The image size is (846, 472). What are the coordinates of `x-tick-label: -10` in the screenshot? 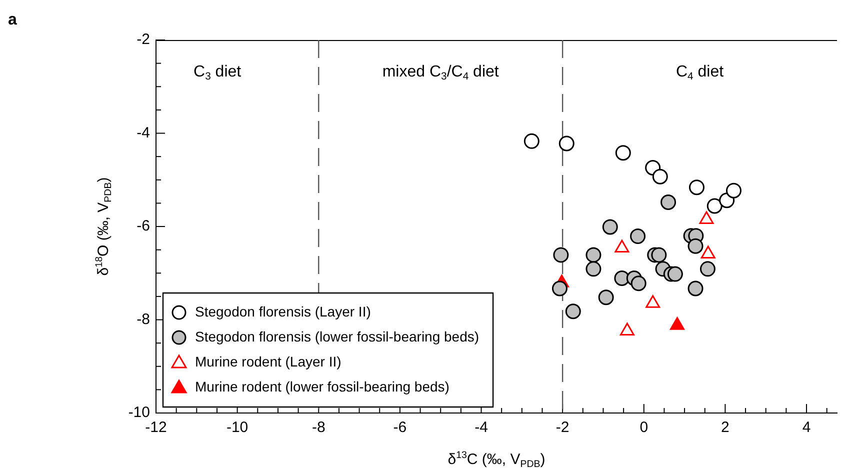 It's located at (237, 427).